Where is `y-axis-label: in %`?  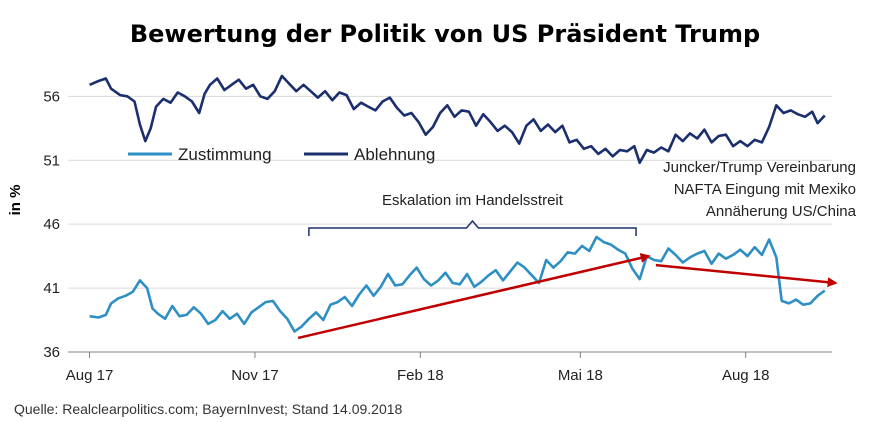
y-axis-label: in % is located at coordinates (15, 200).